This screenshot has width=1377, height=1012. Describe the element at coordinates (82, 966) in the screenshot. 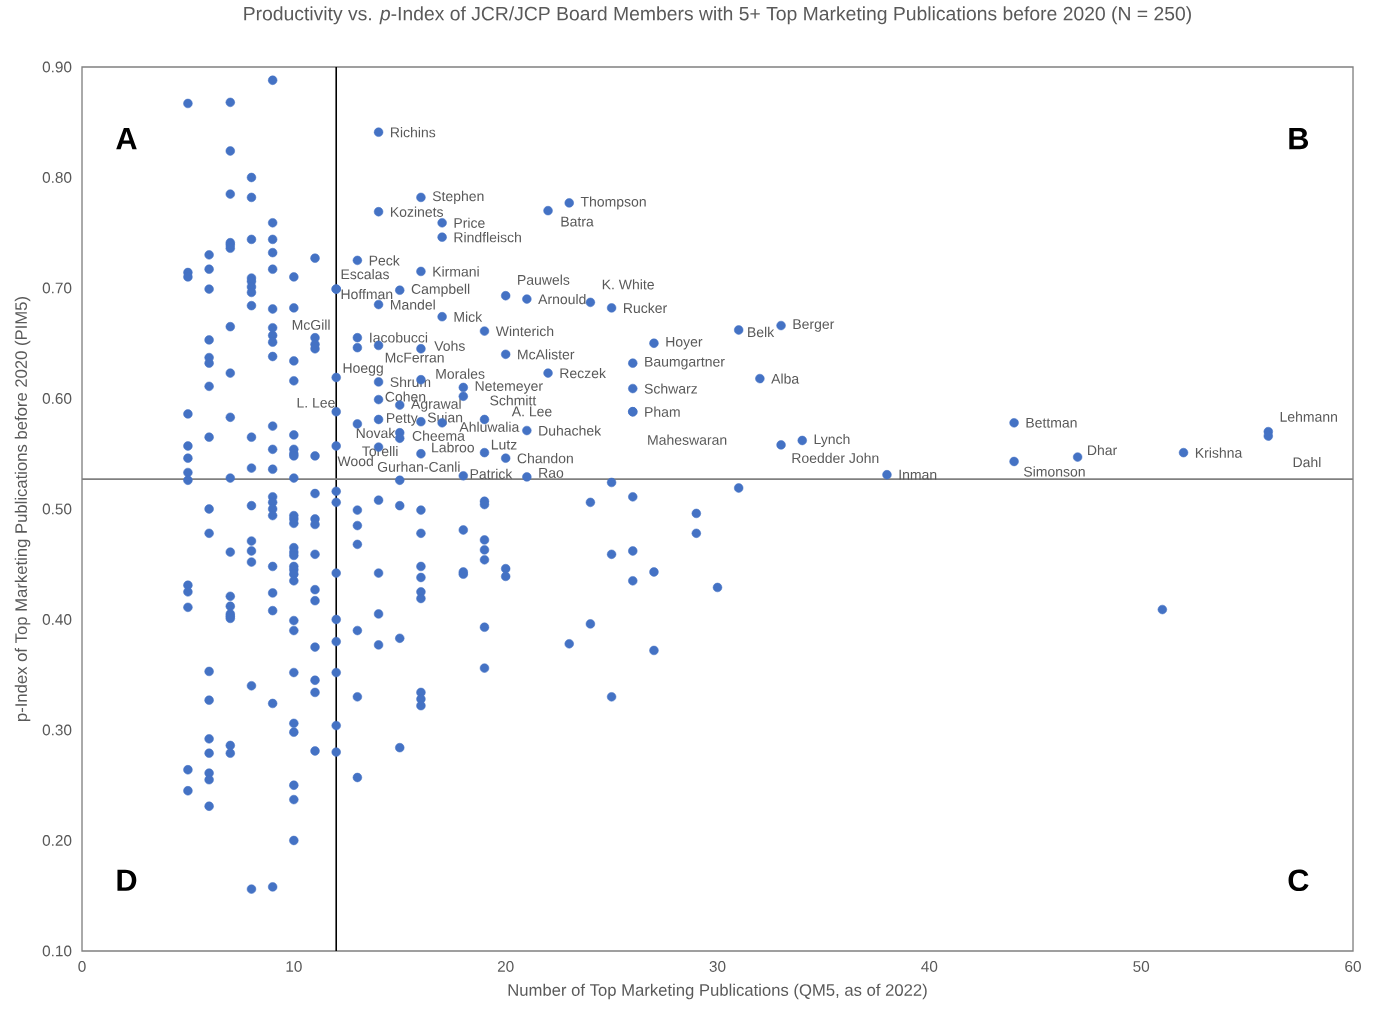

I see `x-tick-label: 0` at that location.